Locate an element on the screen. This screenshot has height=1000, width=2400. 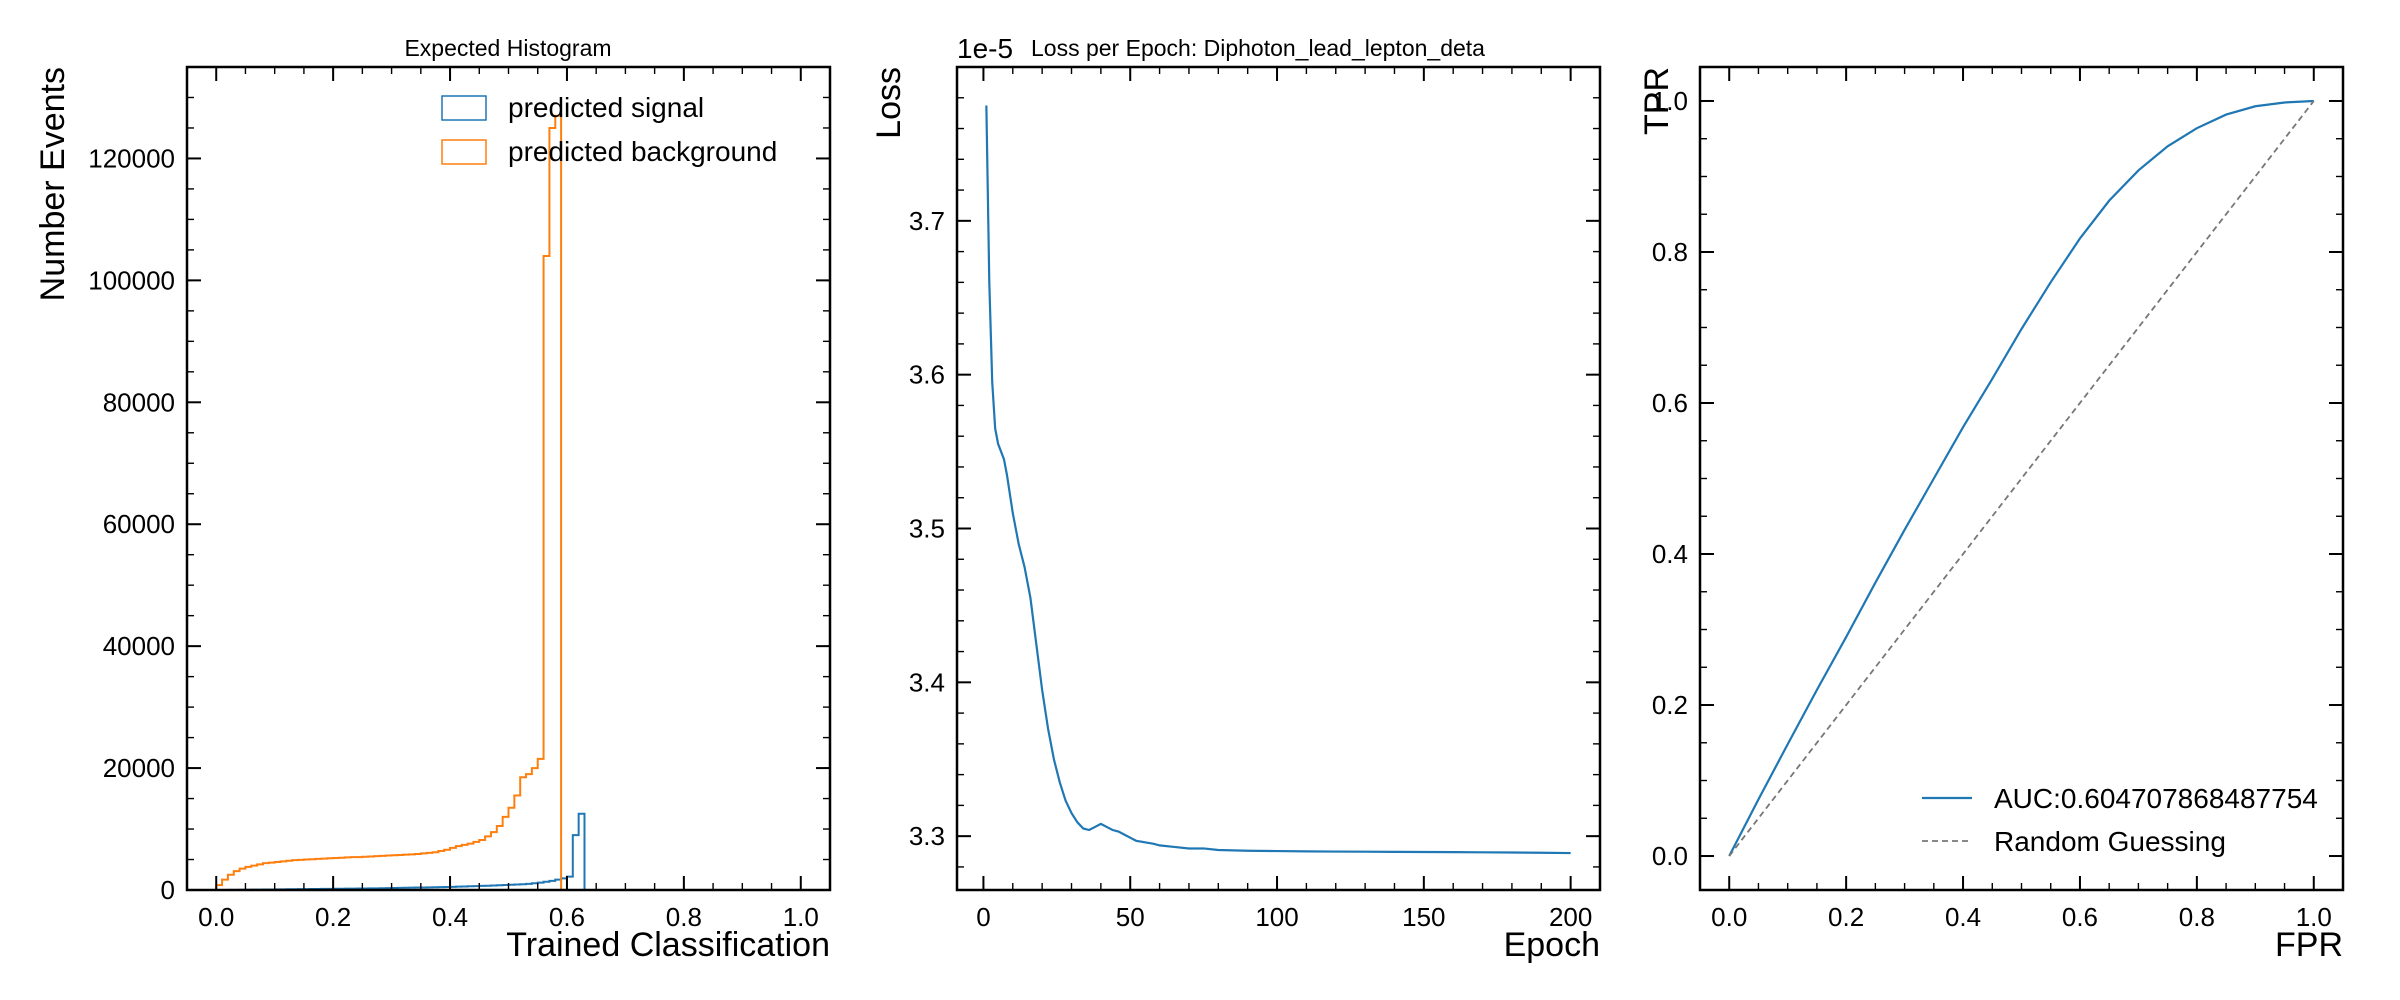
y-tick-label: 3.4 is located at coordinates (927, 682).